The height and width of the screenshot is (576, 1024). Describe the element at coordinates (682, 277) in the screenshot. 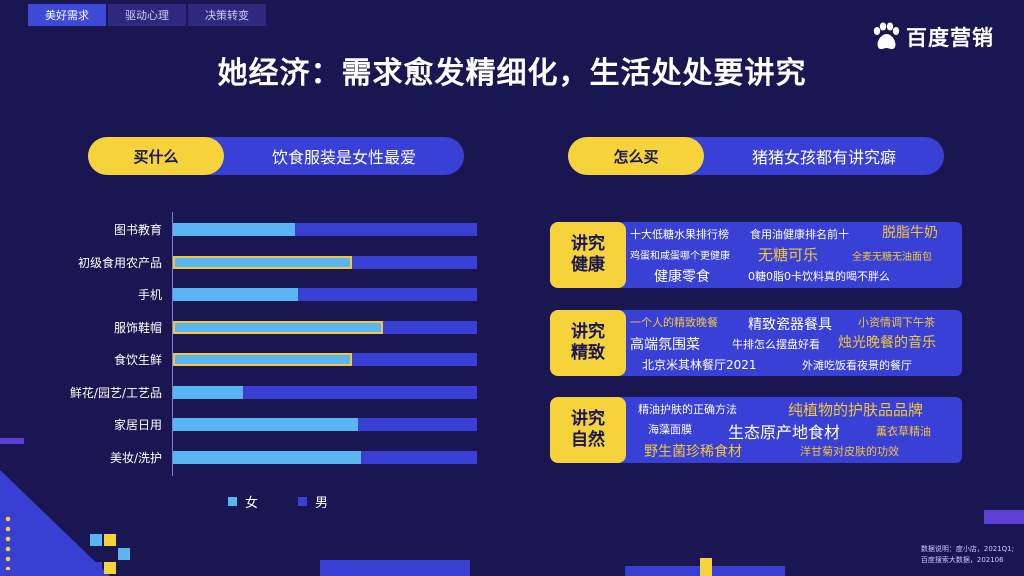

I see `keyword: 健康零食` at that location.